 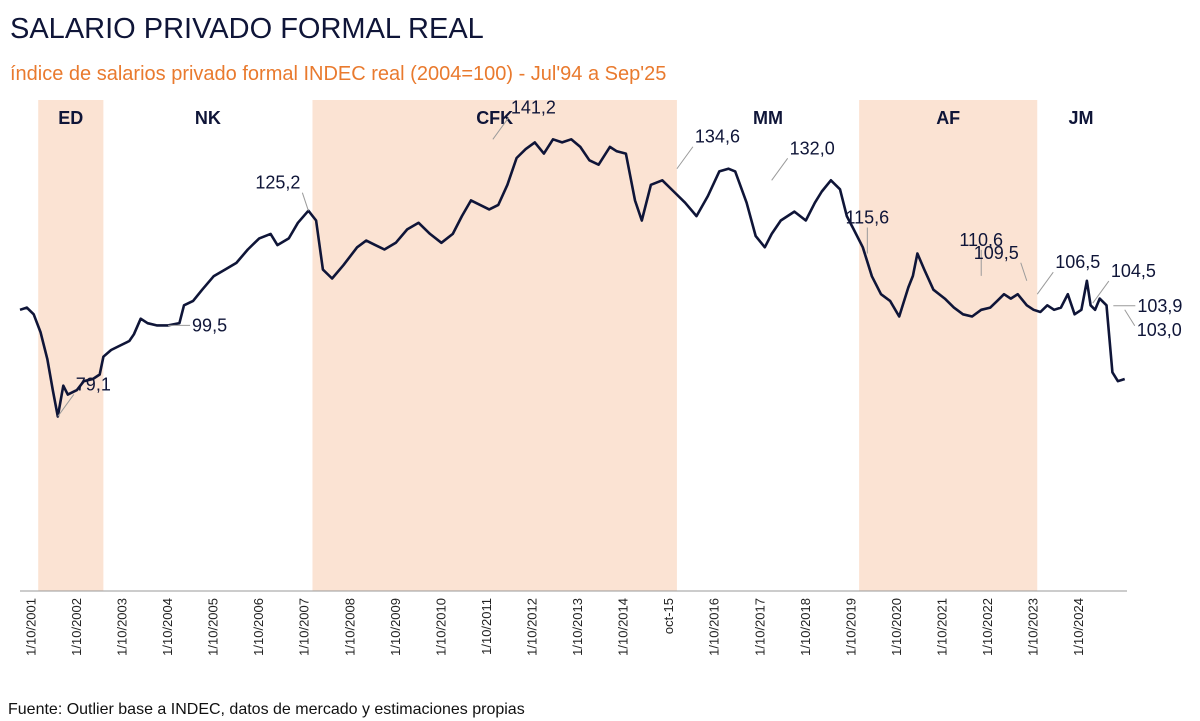 What do you see at coordinates (1080, 118) in the screenshot?
I see `period-label-jm: JM` at bounding box center [1080, 118].